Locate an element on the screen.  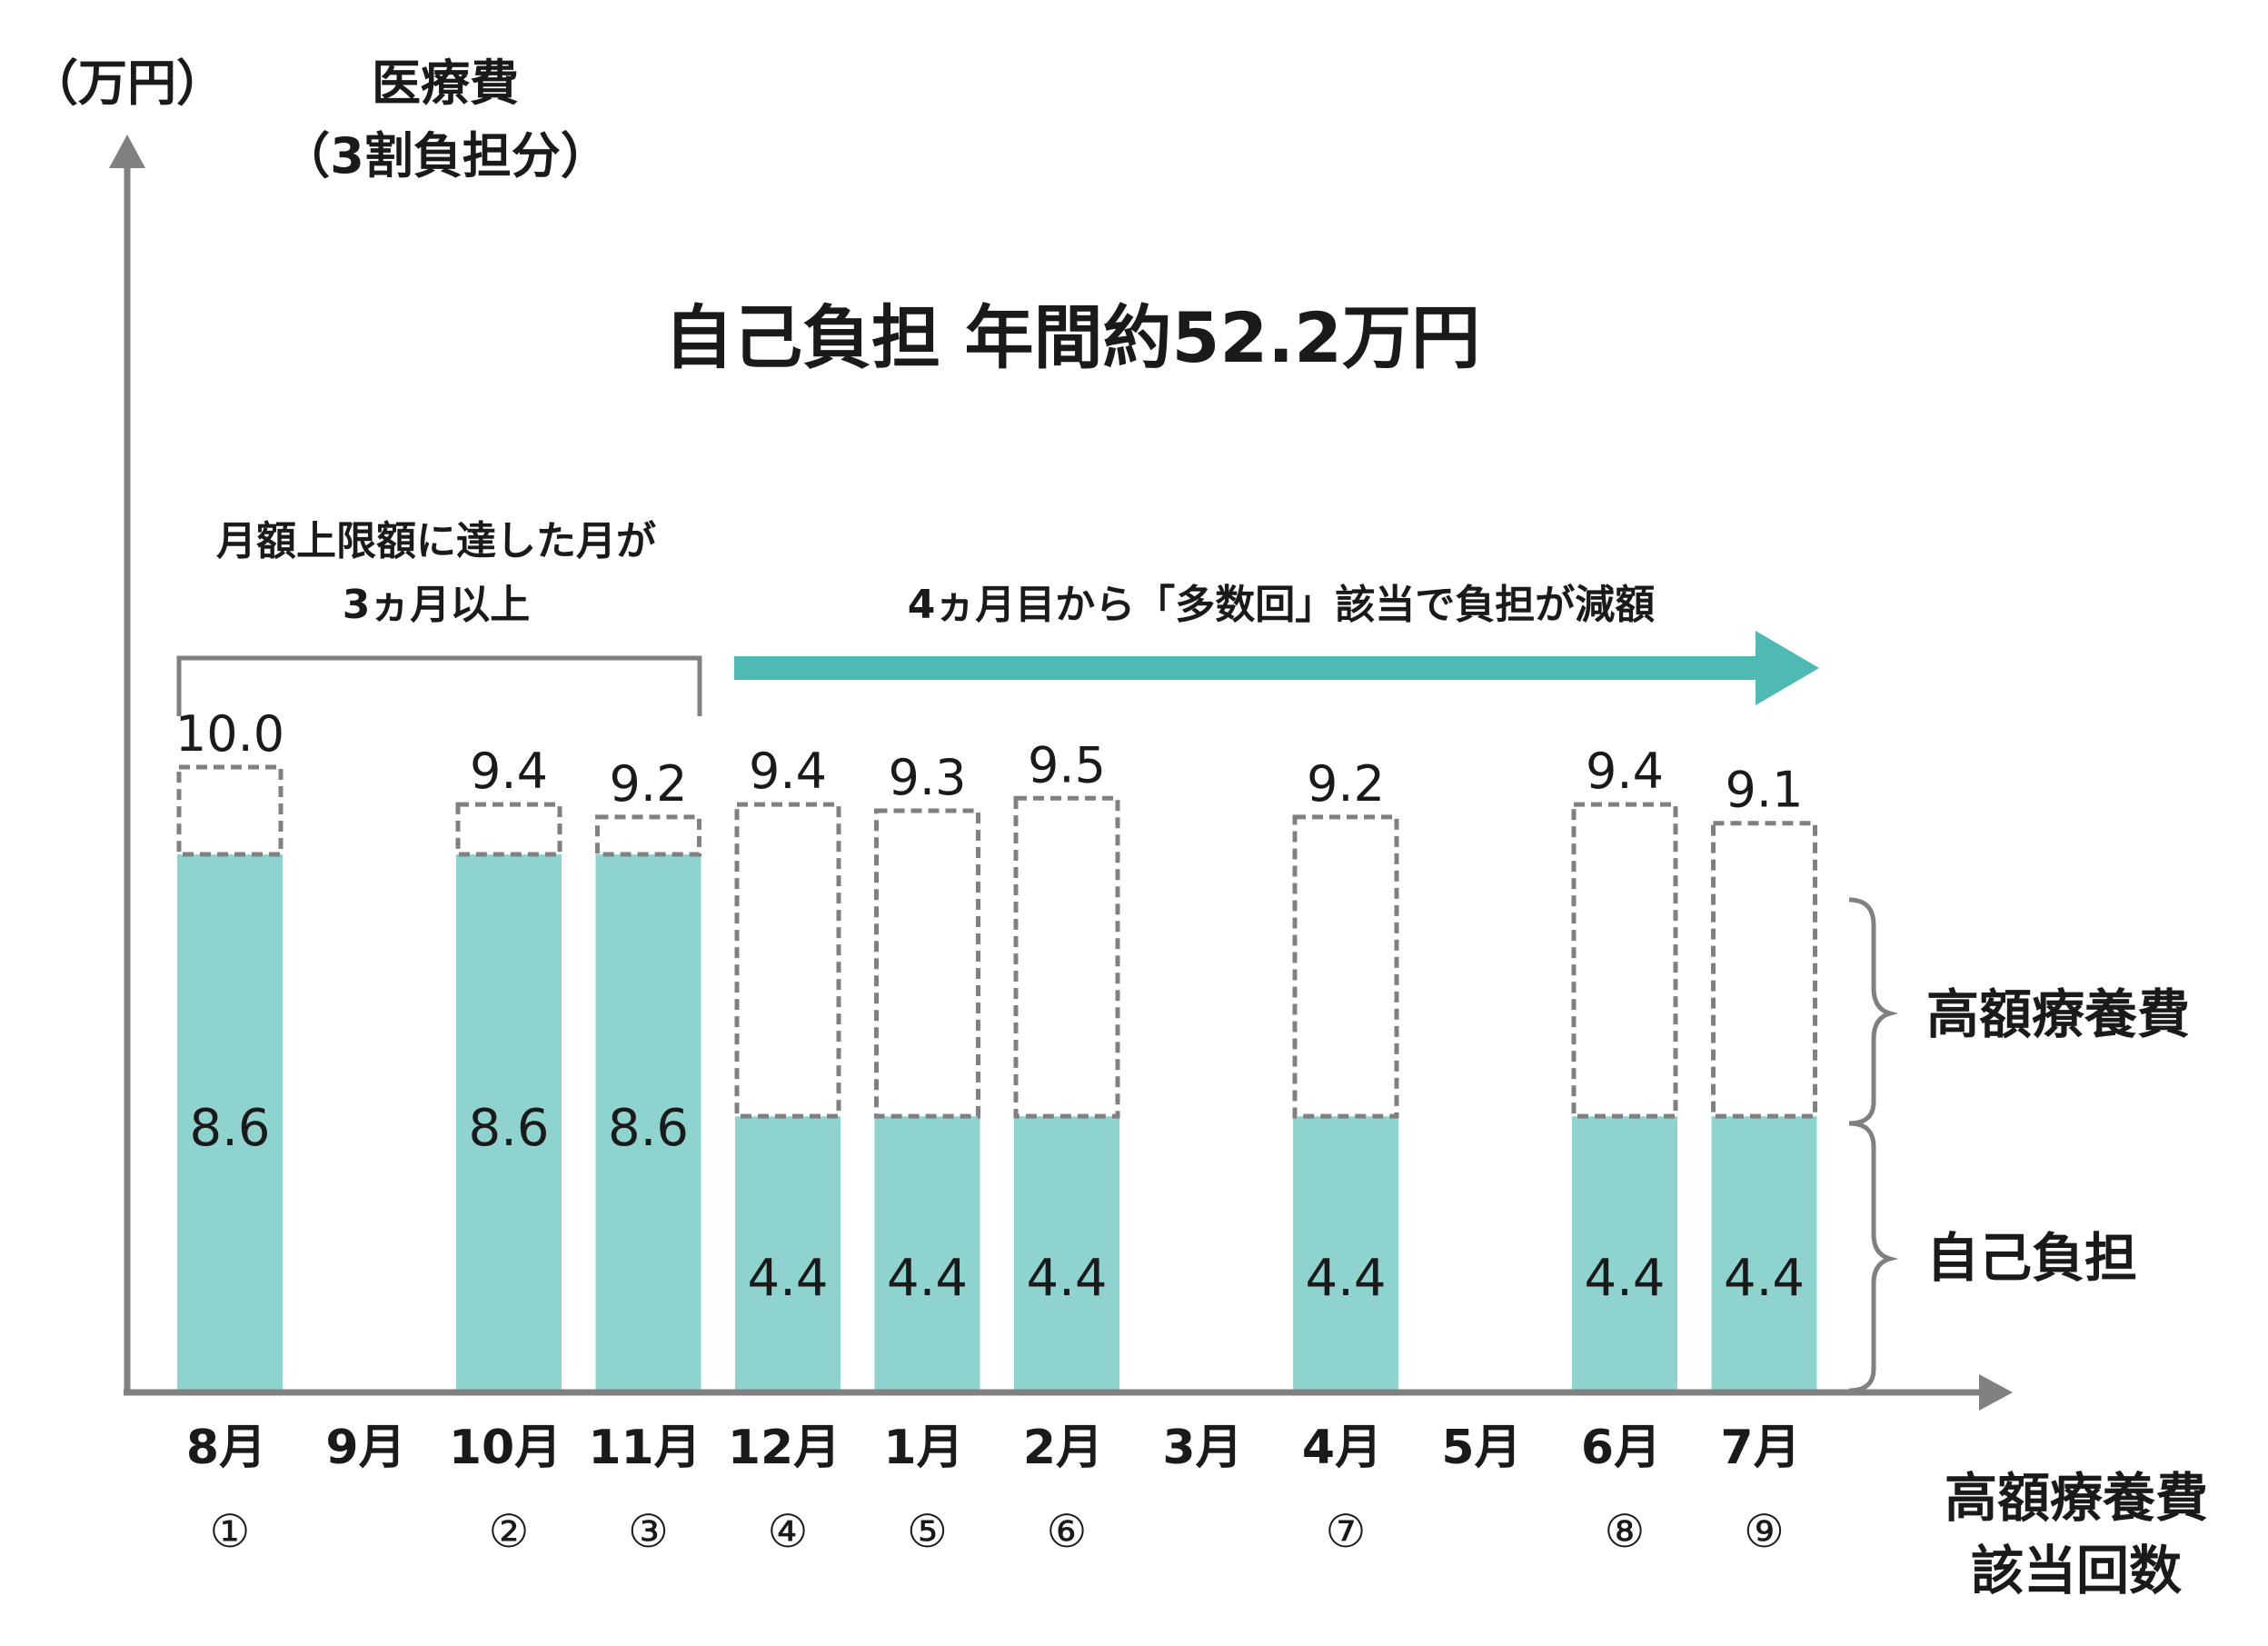
y-axis-arrowhead is located at coordinates (127, 151).